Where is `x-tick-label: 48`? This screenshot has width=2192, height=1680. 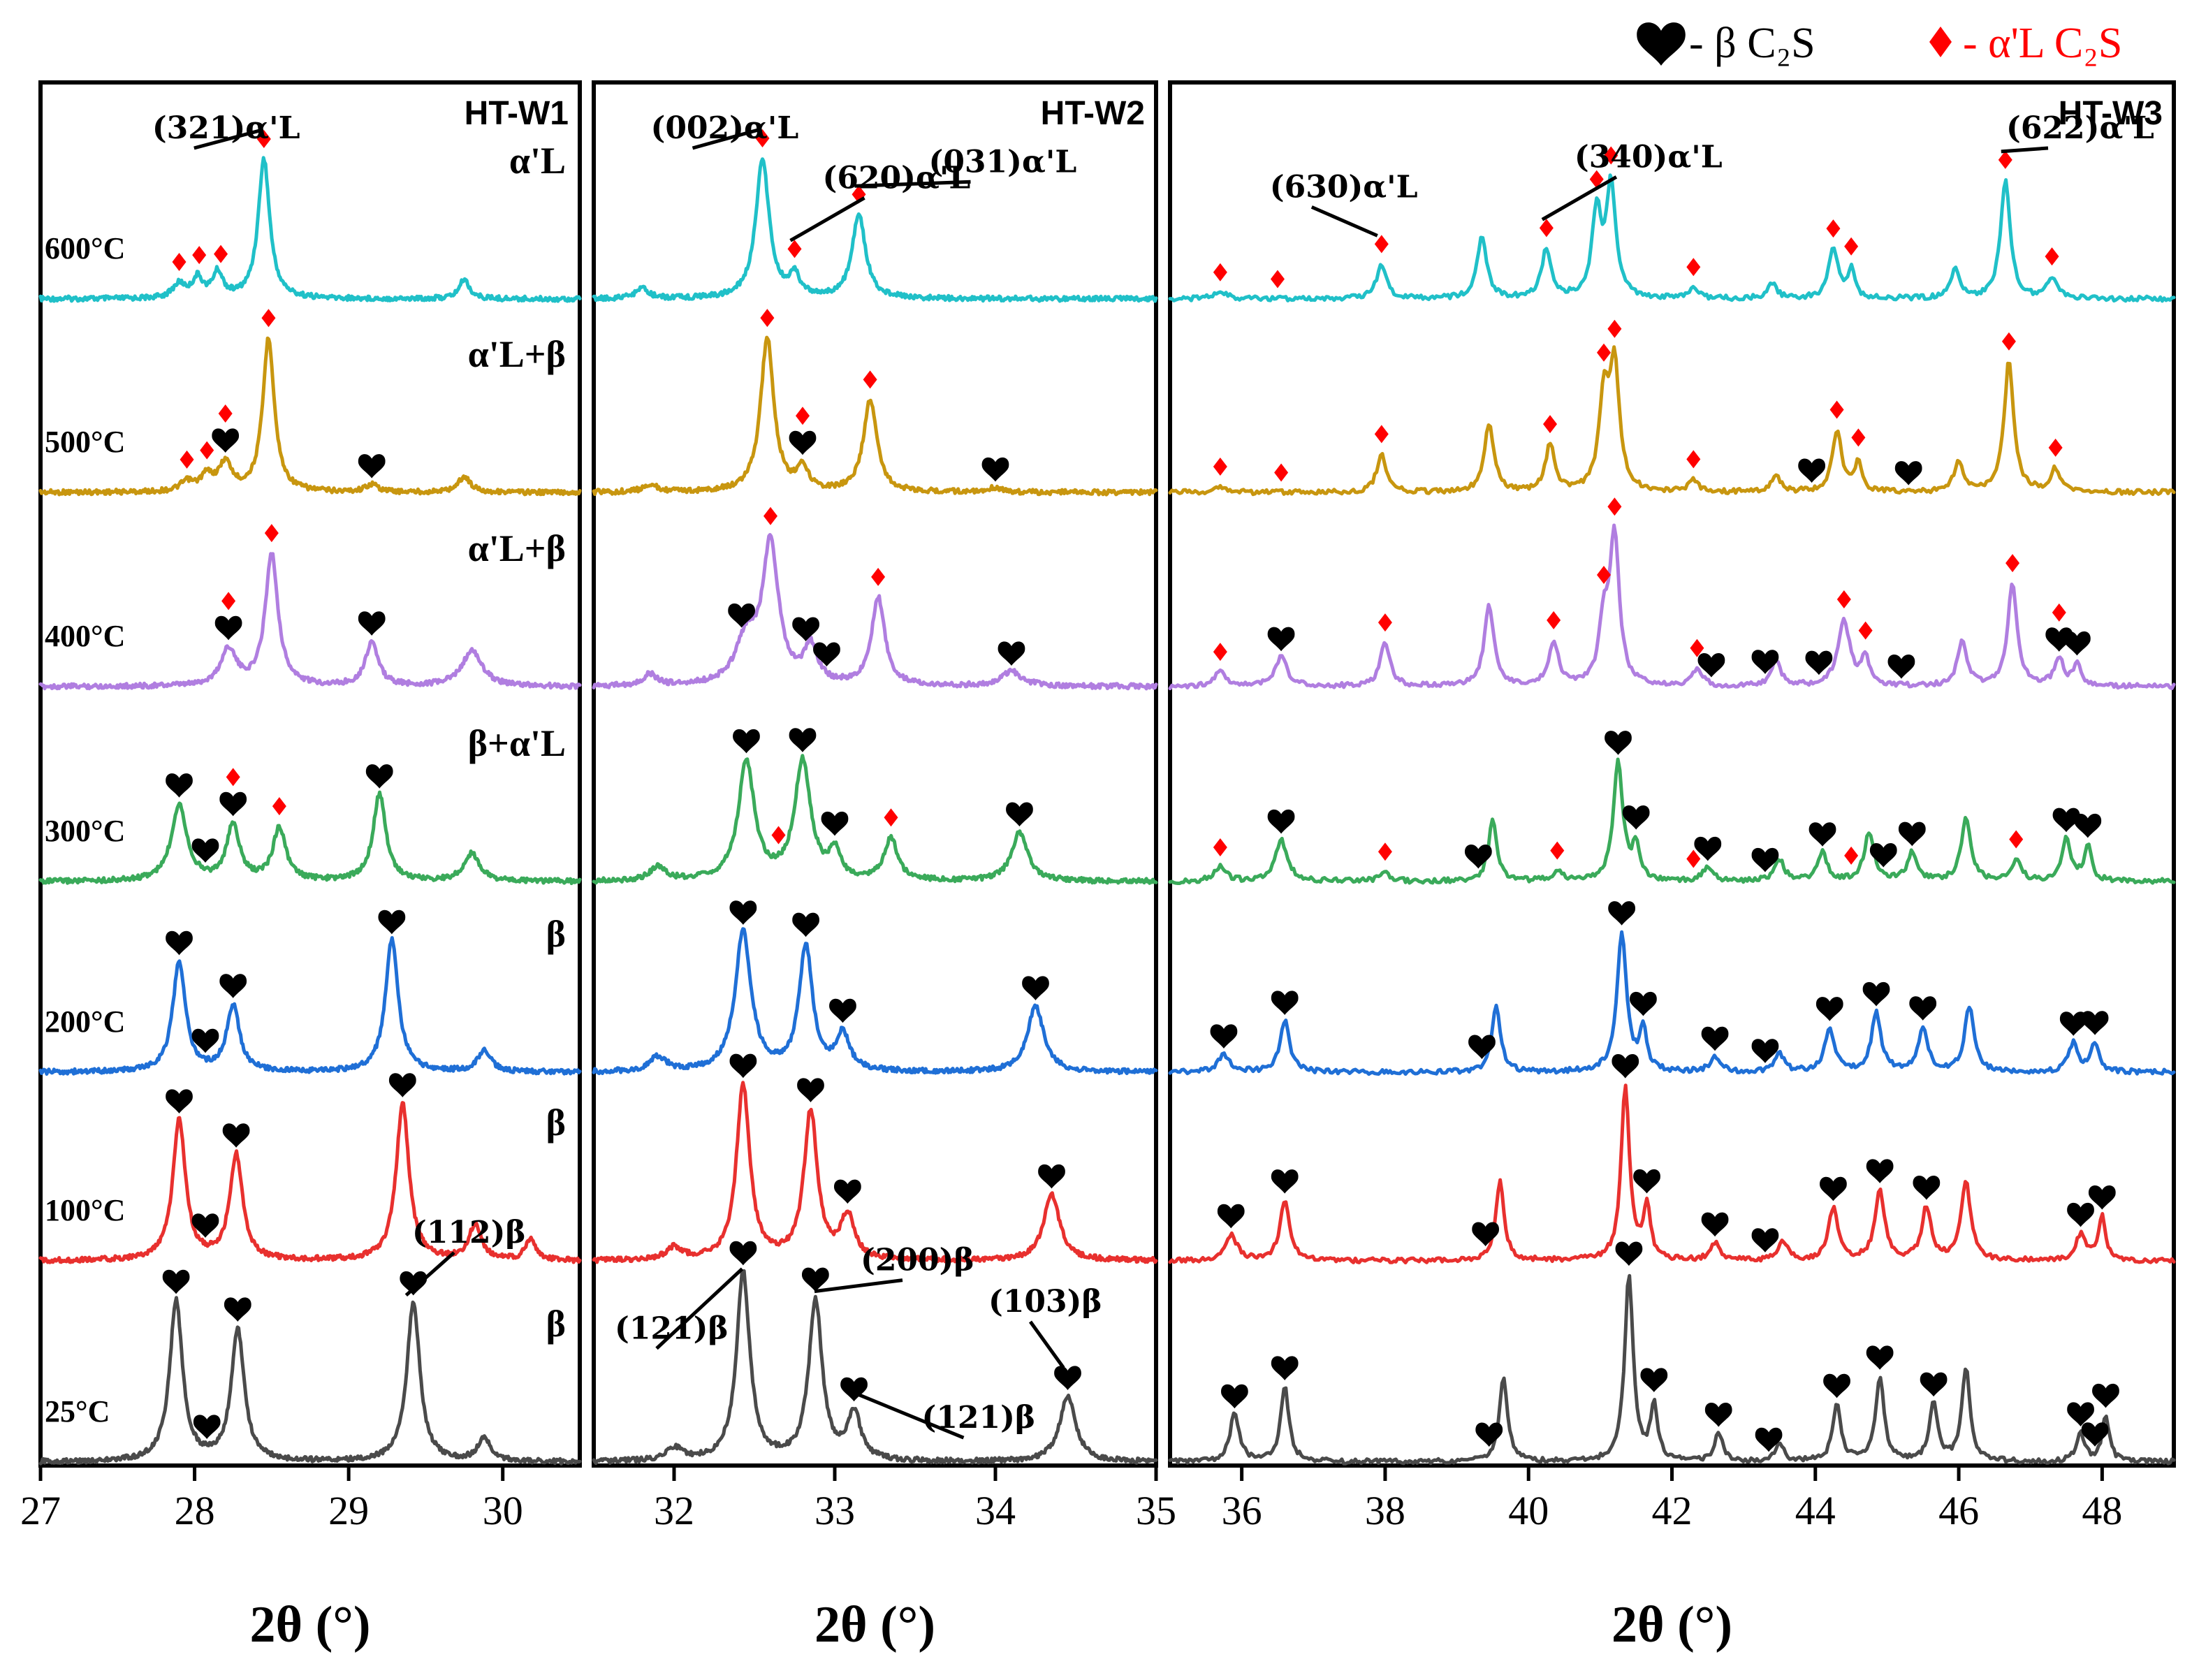 x-tick-label: 48 is located at coordinates (2102, 1510).